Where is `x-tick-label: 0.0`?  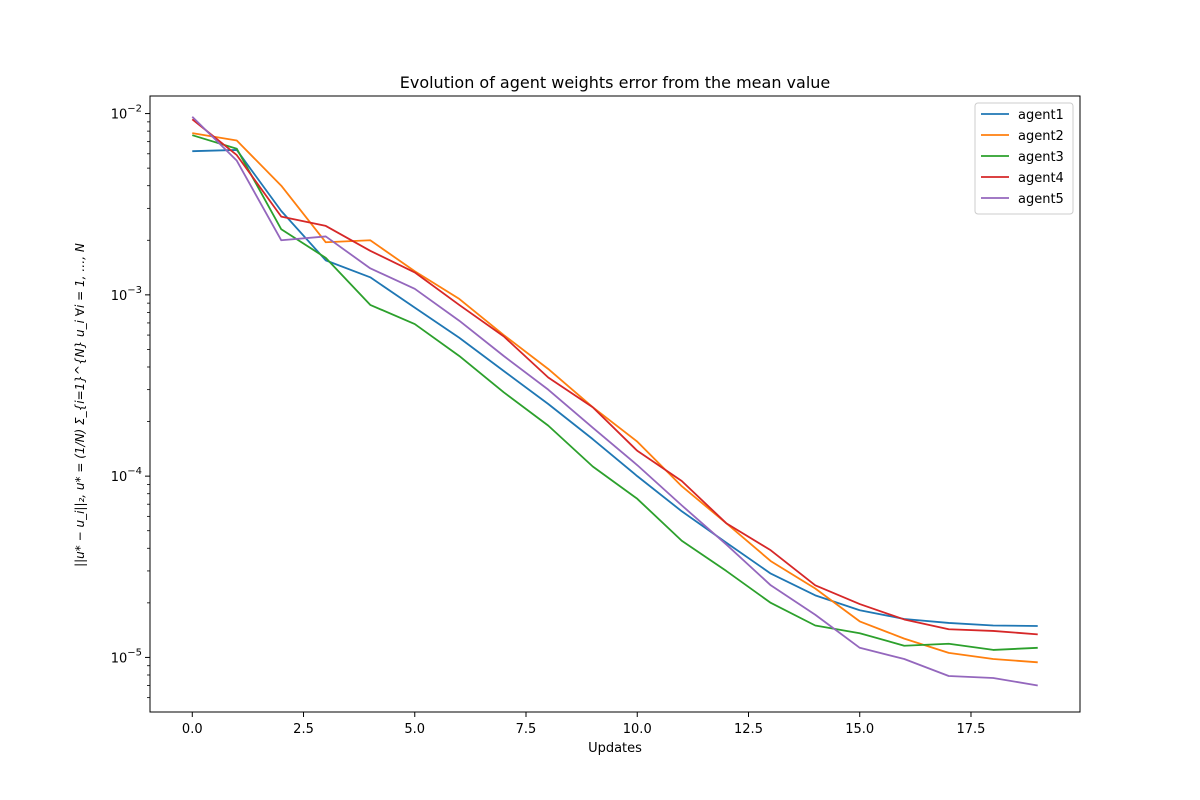 x-tick-label: 0.0 is located at coordinates (192, 729).